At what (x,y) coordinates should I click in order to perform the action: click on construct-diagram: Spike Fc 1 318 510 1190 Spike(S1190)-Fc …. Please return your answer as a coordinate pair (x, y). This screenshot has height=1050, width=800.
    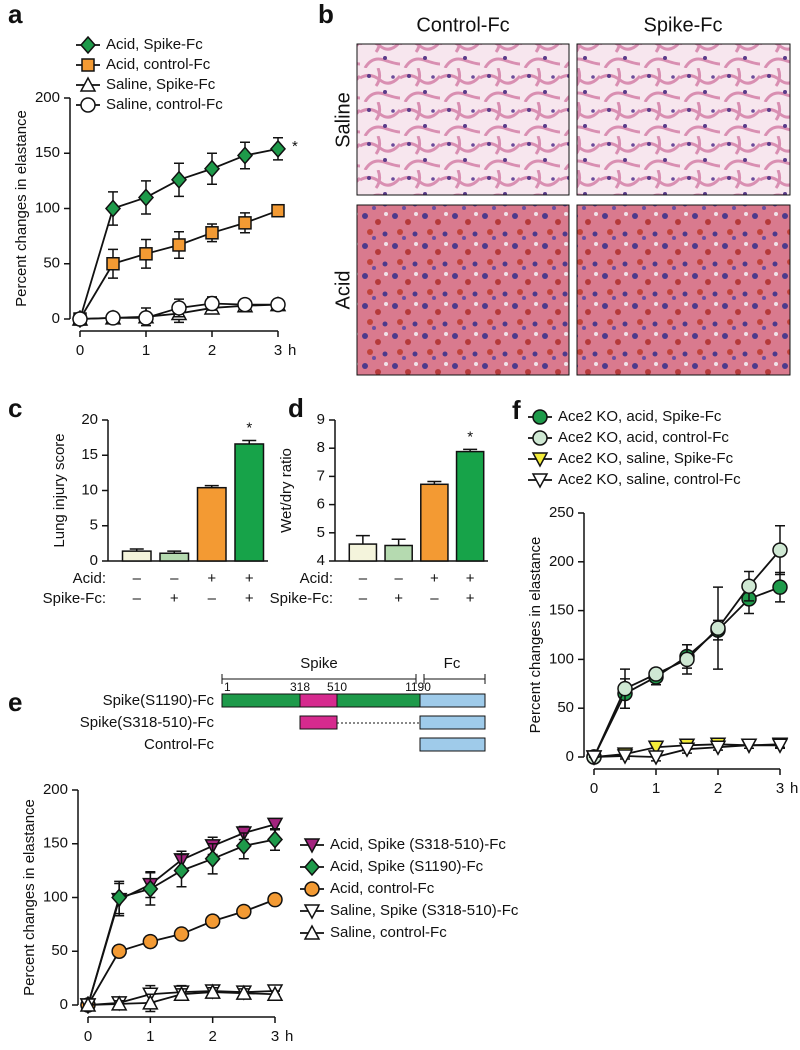
    Looking at the image, I should click on (283, 704).